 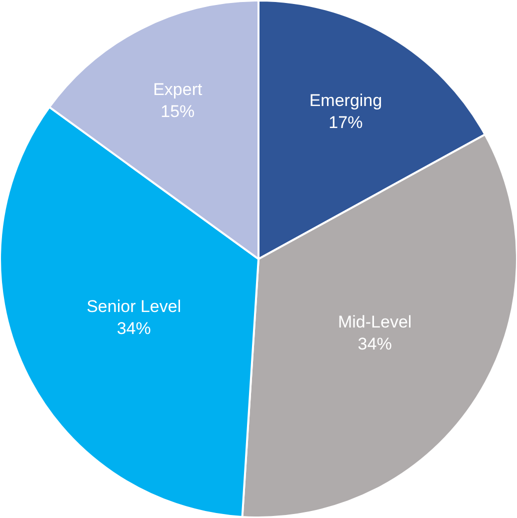 I want to click on slice-label: Emerging, so click(x=345, y=100).